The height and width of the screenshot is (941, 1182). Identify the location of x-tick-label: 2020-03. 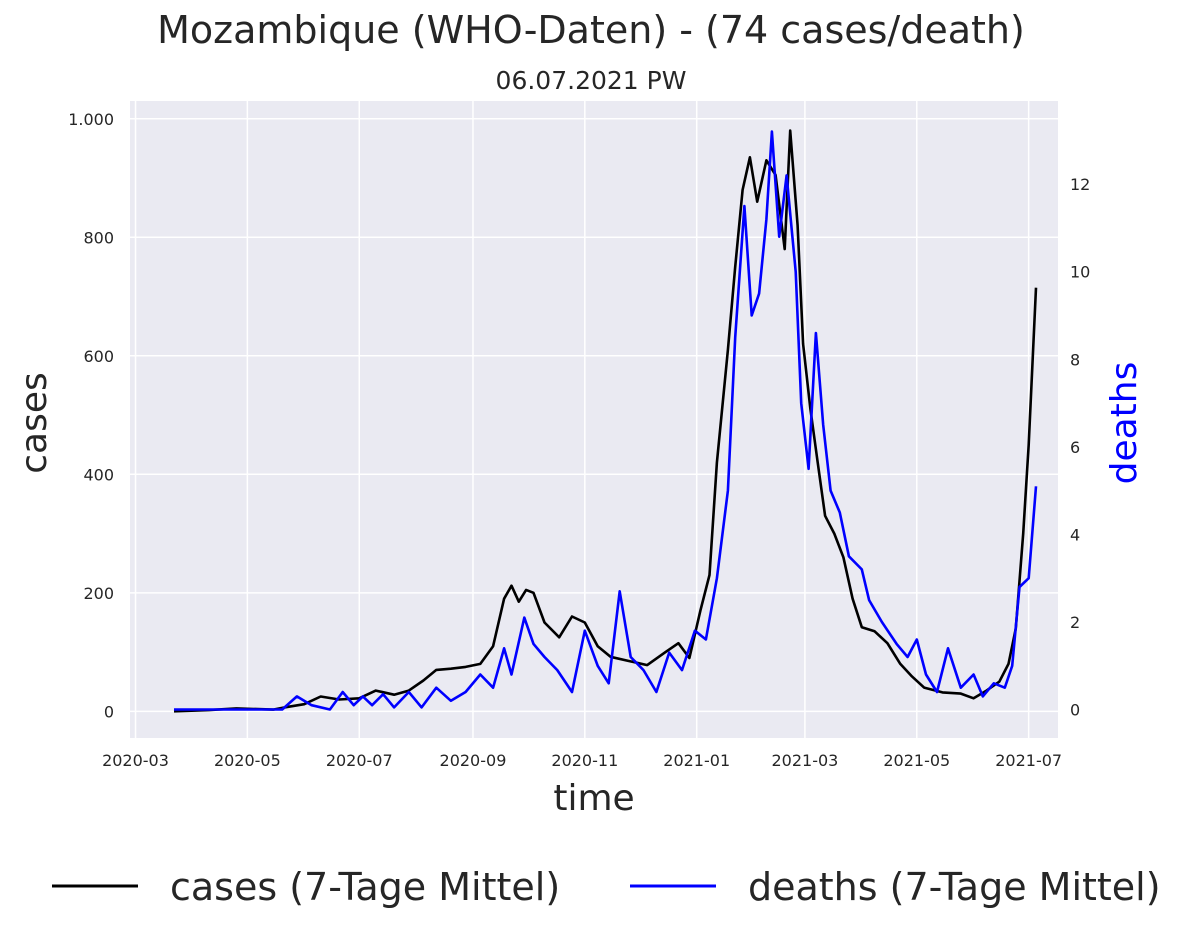
(135, 760).